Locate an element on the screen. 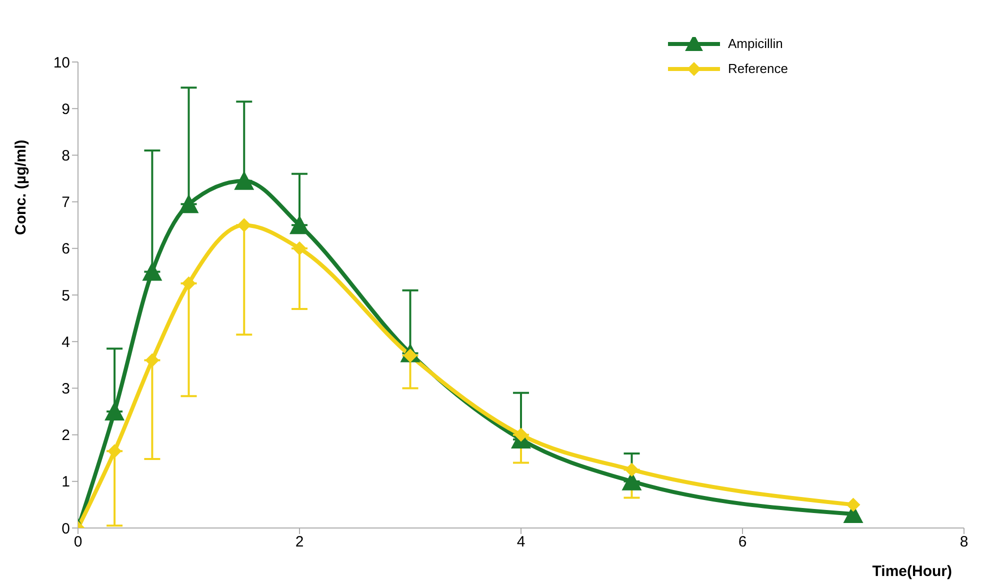  y-tick-label: 8 is located at coordinates (66, 156).